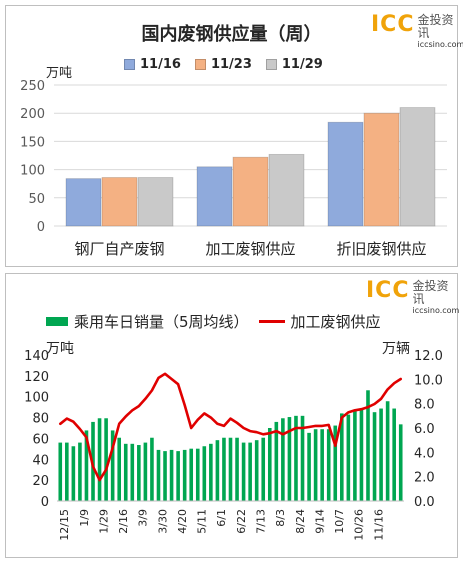 This screenshot has height=562, width=463. Describe the element at coordinates (32, 142) in the screenshot. I see `y-tick-label: 150` at that location.